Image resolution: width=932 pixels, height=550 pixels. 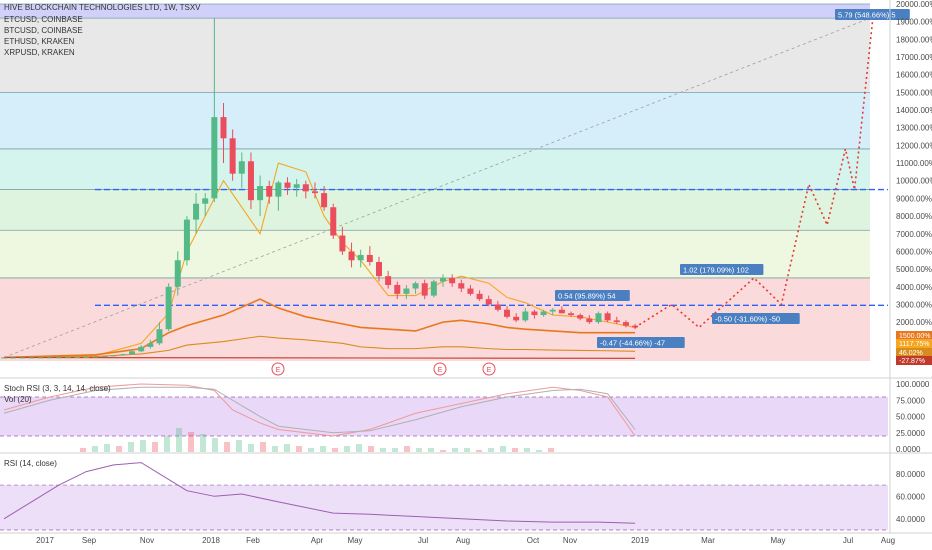 What do you see at coordinates (640, 540) in the screenshot?
I see `x-tick-label: 2019` at bounding box center [640, 540].